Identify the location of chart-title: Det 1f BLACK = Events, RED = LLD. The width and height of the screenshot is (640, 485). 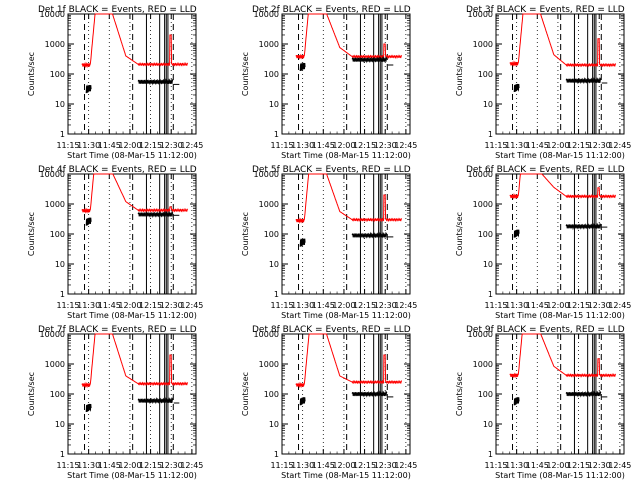
(117, 10).